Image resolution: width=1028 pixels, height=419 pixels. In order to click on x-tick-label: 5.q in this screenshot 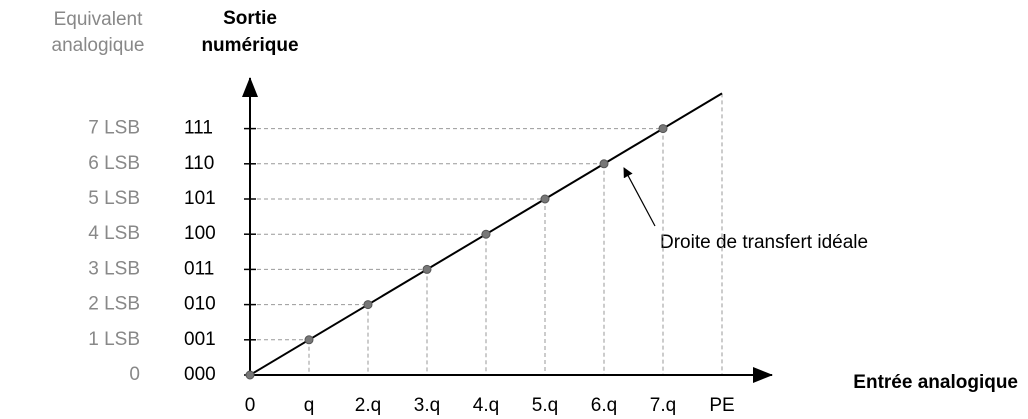, I will do `click(545, 405)`.